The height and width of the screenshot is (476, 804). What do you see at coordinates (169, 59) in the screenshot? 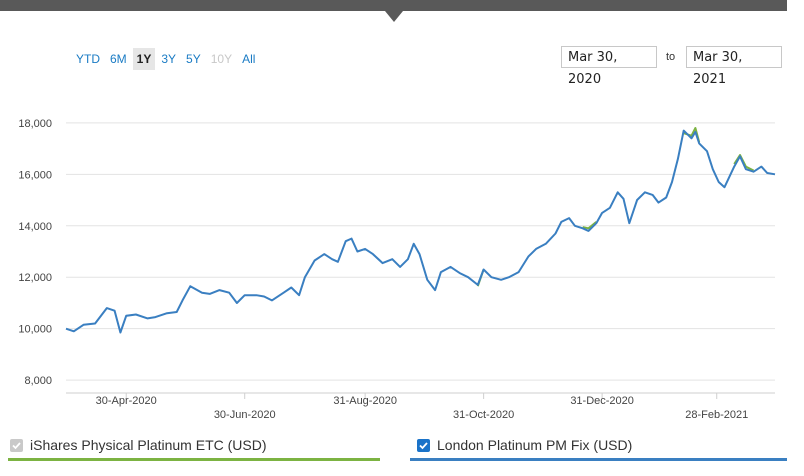
I see `range-button-3y: 3Y` at bounding box center [169, 59].